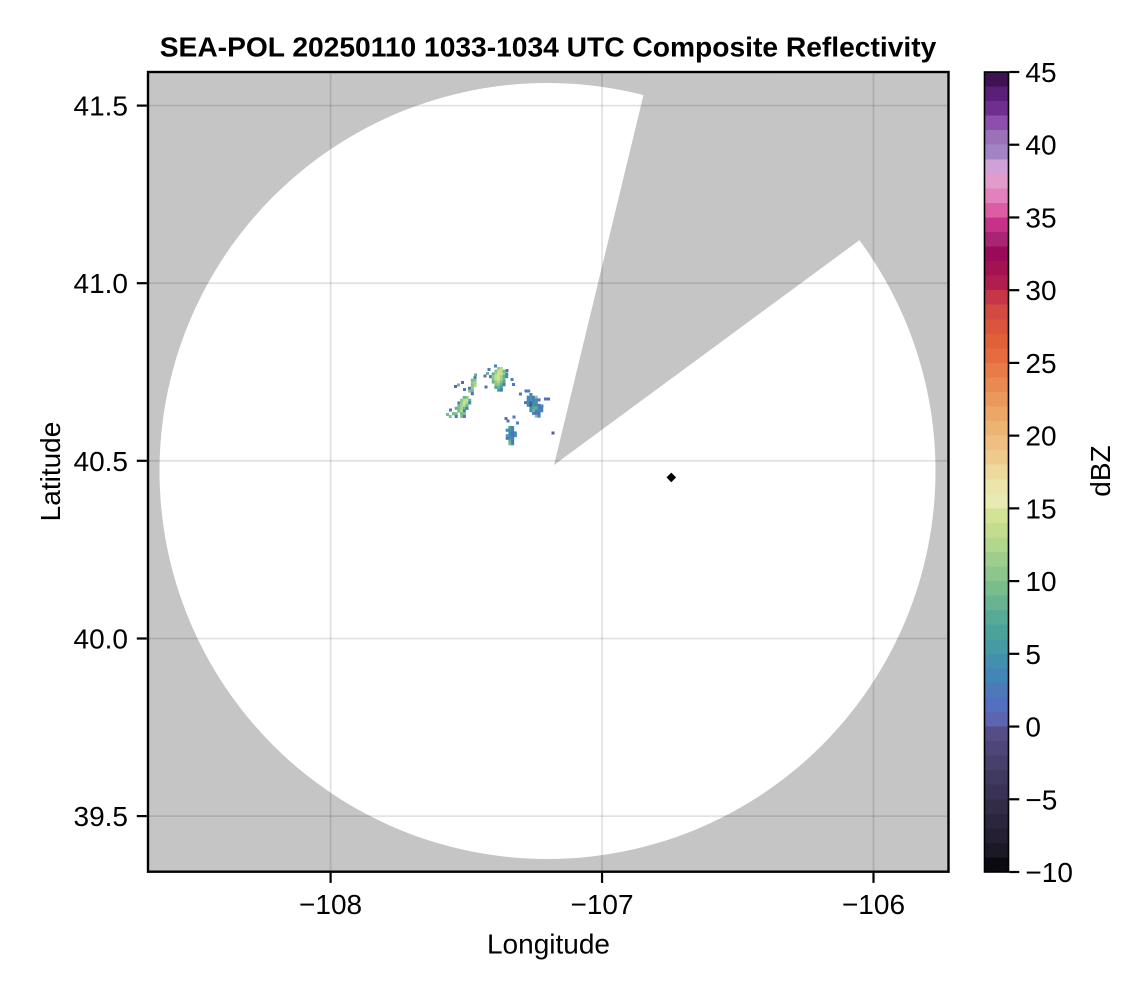  I want to click on svg-text: 41.5, so click(101, 106).